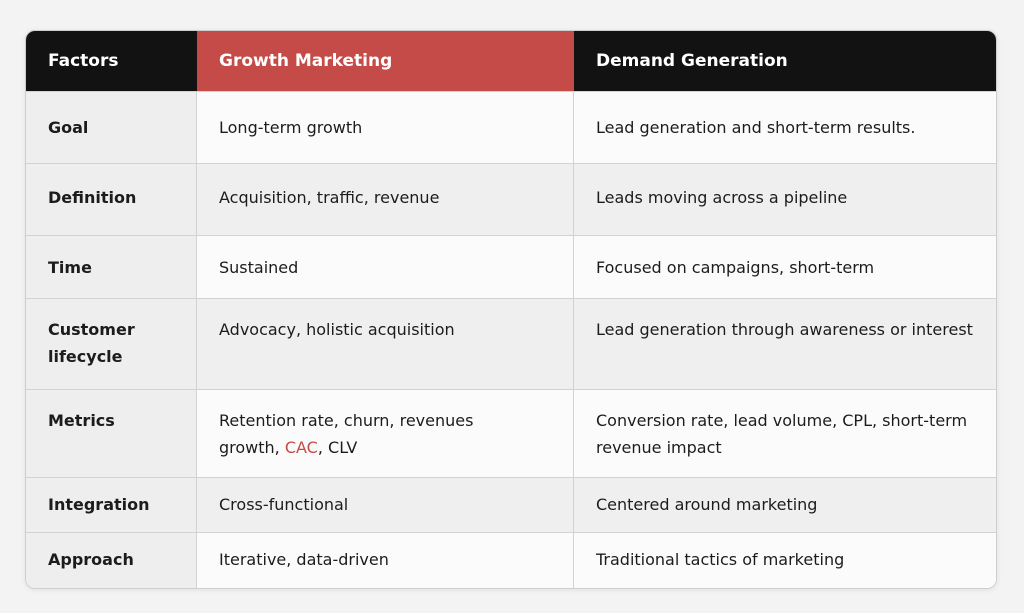 This screenshot has width=1024, height=613. What do you see at coordinates (337, 447) in the screenshot?
I see `text-segment: , CLV` at bounding box center [337, 447].